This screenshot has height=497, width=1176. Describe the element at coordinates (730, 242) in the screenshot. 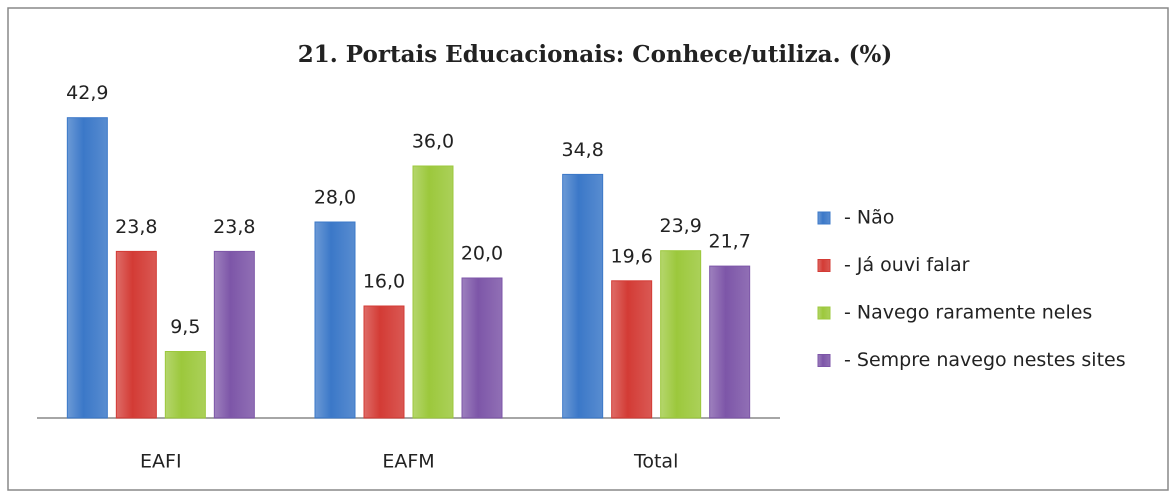

I see `value-label: 21,7` at that location.